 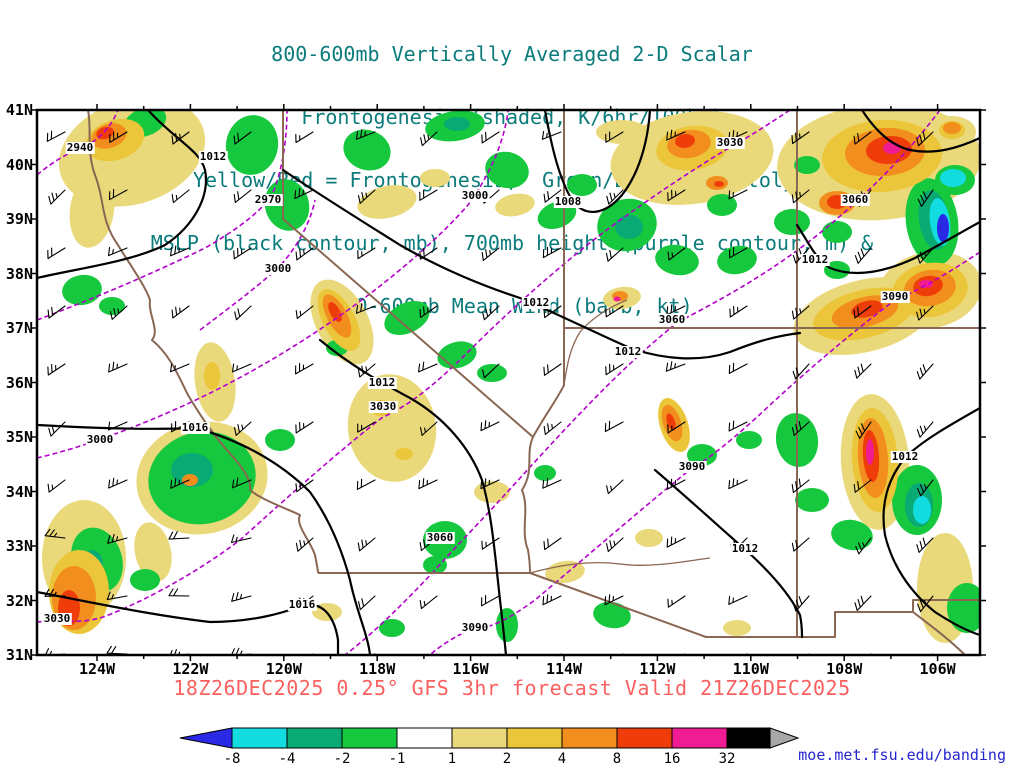 I want to click on lat-label: 38N, so click(x=19, y=273).